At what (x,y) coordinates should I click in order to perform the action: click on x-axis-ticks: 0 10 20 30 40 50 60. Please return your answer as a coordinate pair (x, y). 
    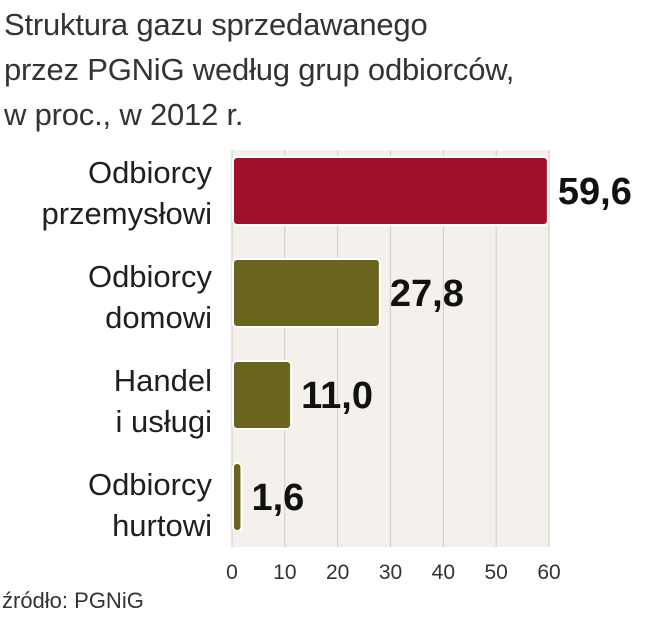
    Looking at the image, I should click on (393, 572).